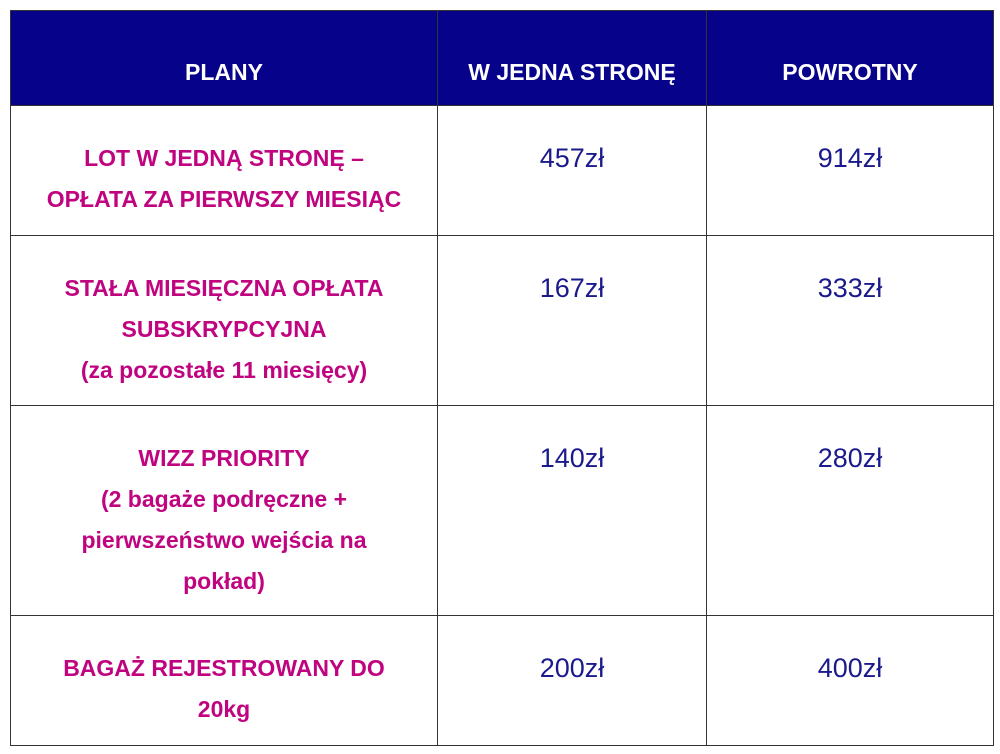  I want to click on plan-line: OPŁATA ZA PIERWSZY MIESIĄC, so click(224, 199).